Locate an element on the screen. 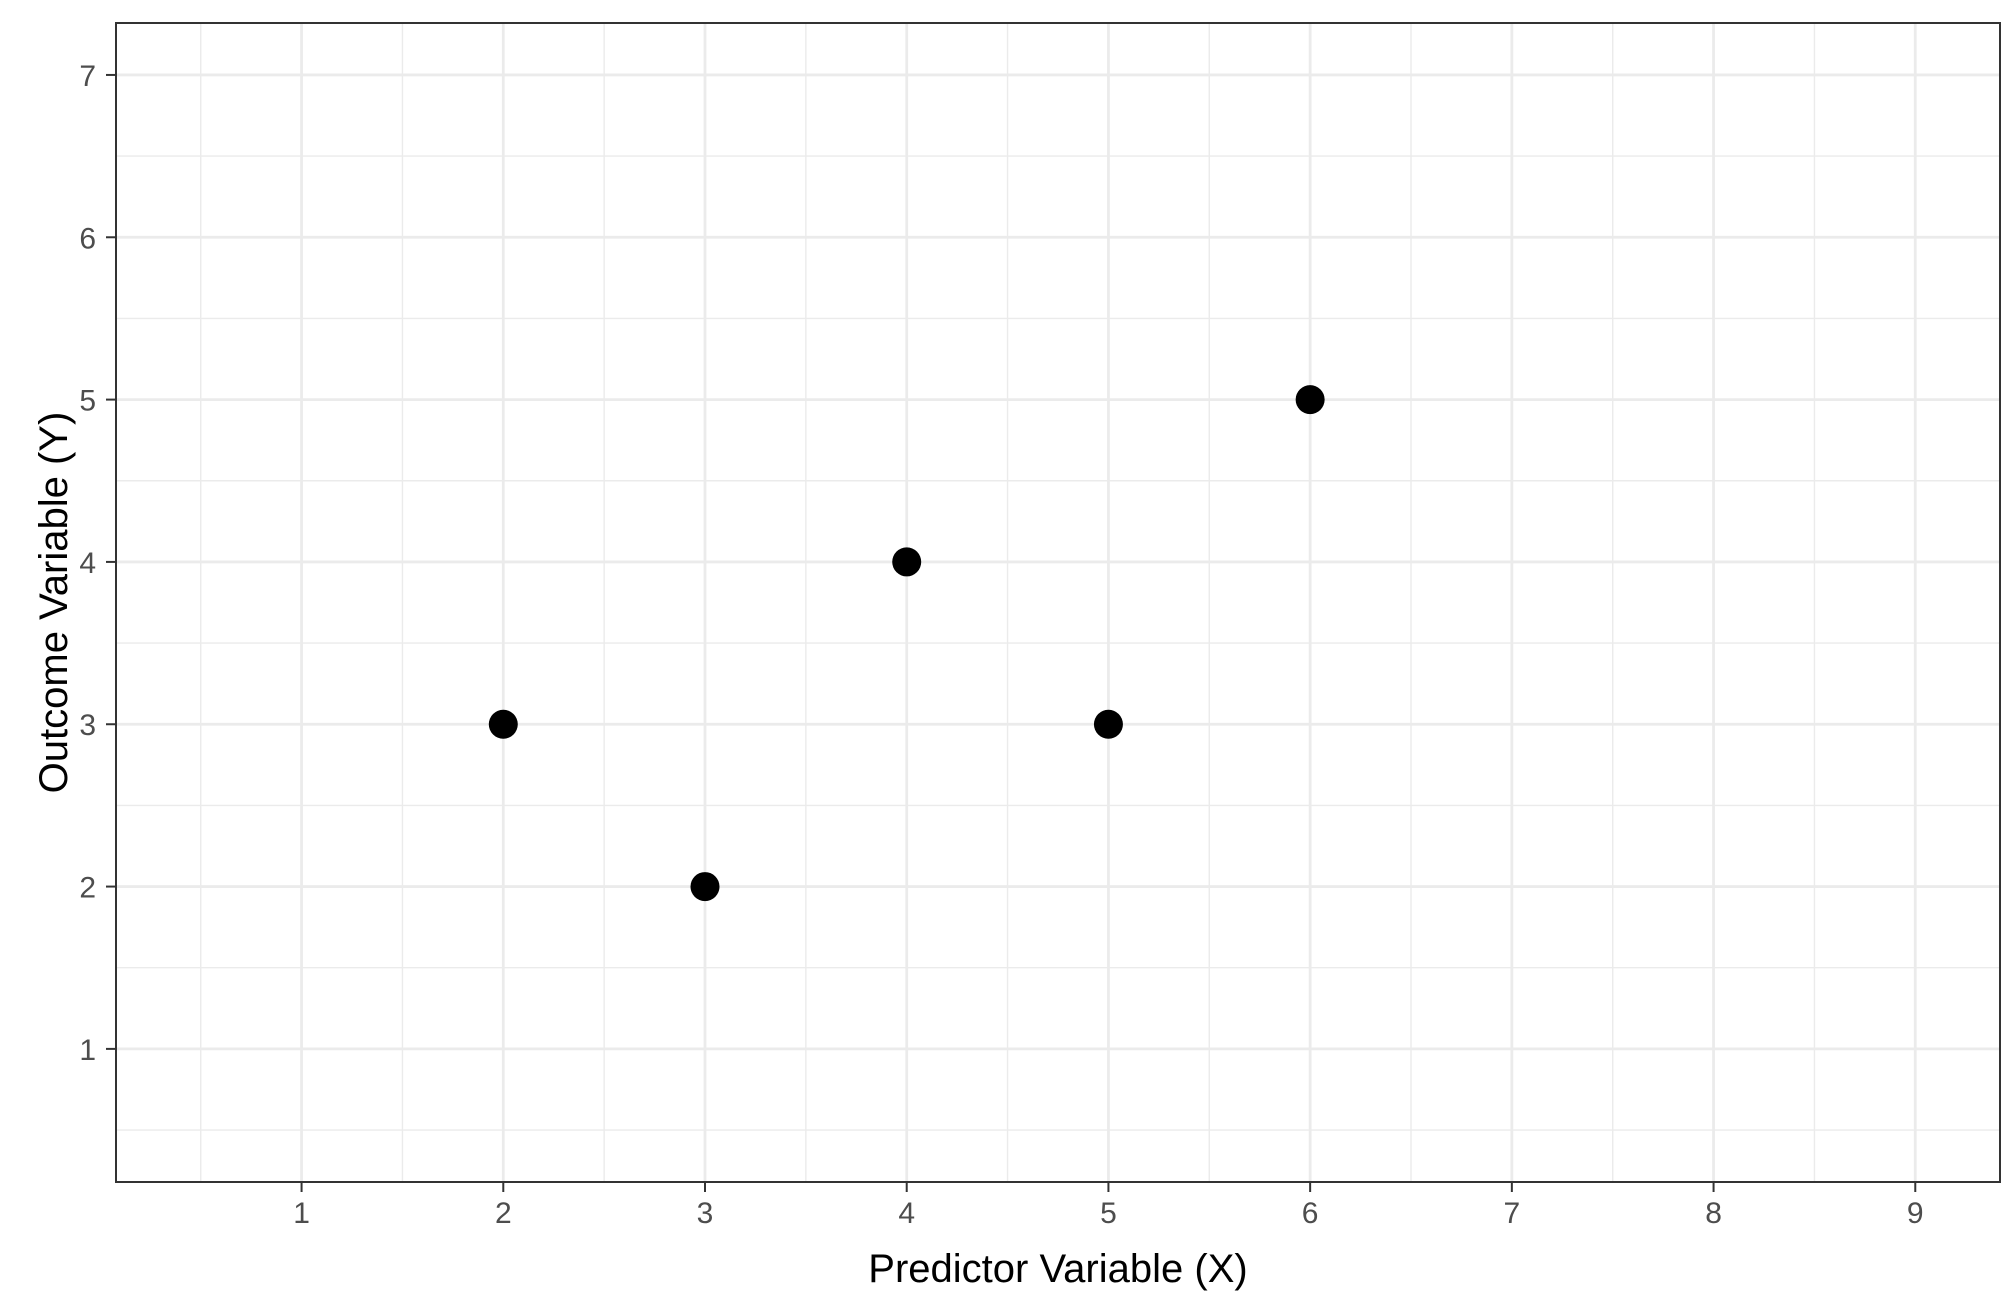  x-tick-label: 7 is located at coordinates (1512, 1213).